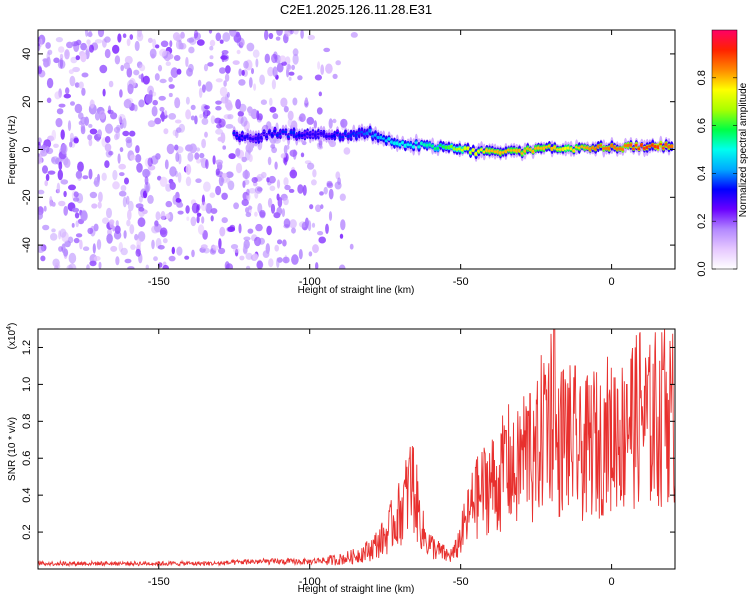 The image size is (750, 600). Describe the element at coordinates (12, 449) in the screenshot. I see `snr-y-axis-label: SNR (10 * v/v)` at that location.